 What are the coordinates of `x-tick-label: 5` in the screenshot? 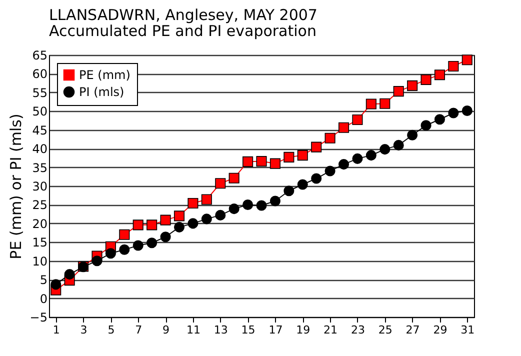 It's located at (111, 330).